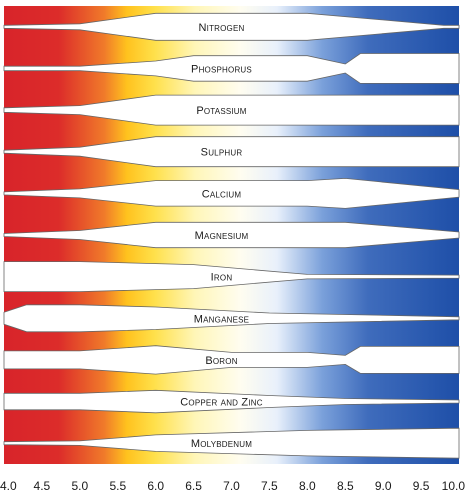 The width and height of the screenshot is (465, 496). I want to click on band-potassium, so click(231, 110).